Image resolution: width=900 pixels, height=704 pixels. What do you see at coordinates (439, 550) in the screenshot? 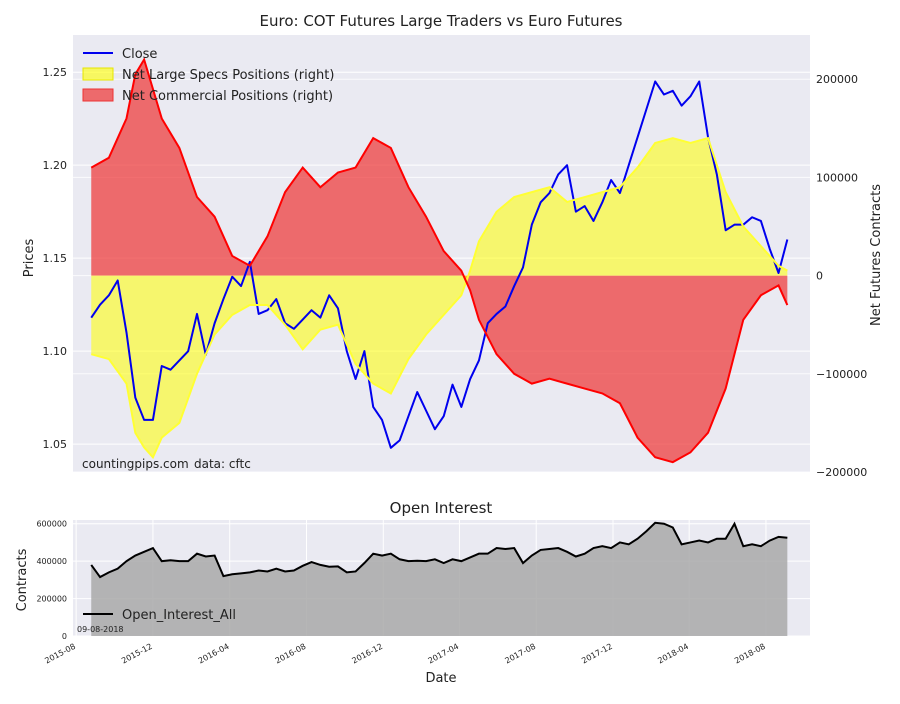
I see `open-interest-line` at bounding box center [439, 550].